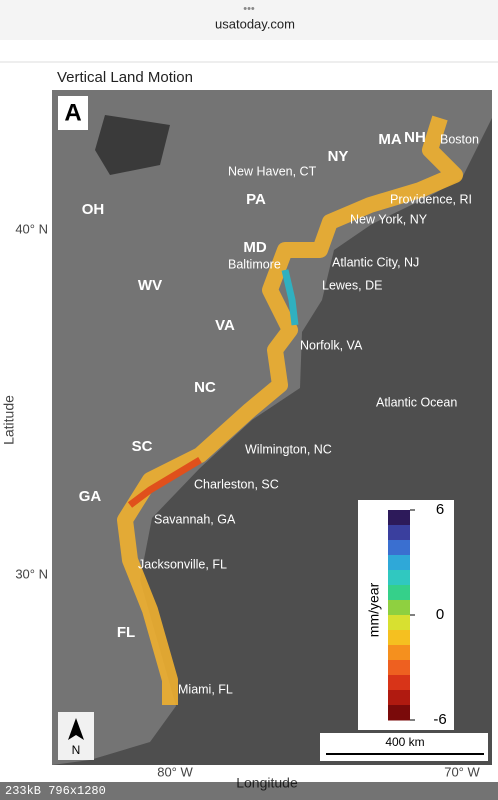 The width and height of the screenshot is (498, 800). I want to click on colorbar-tick-label: 0, so click(440, 614).